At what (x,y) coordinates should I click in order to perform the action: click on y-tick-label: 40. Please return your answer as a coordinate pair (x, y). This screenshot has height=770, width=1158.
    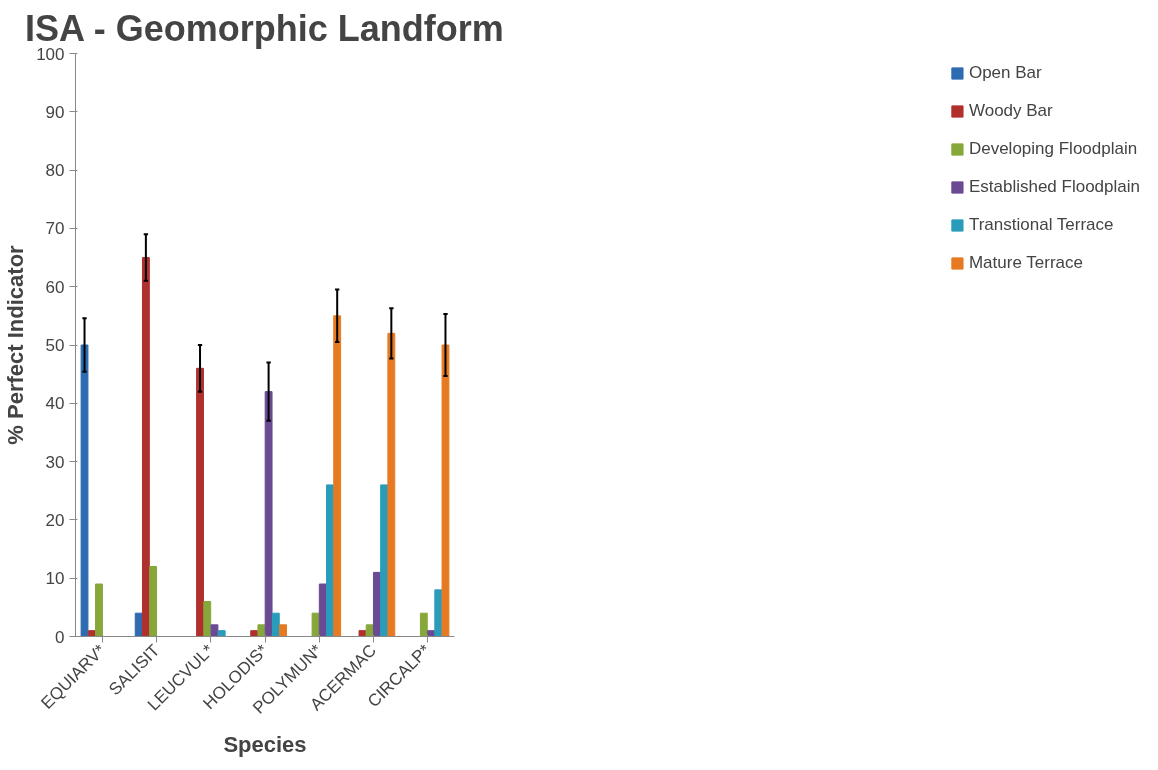
    Looking at the image, I should click on (55, 404).